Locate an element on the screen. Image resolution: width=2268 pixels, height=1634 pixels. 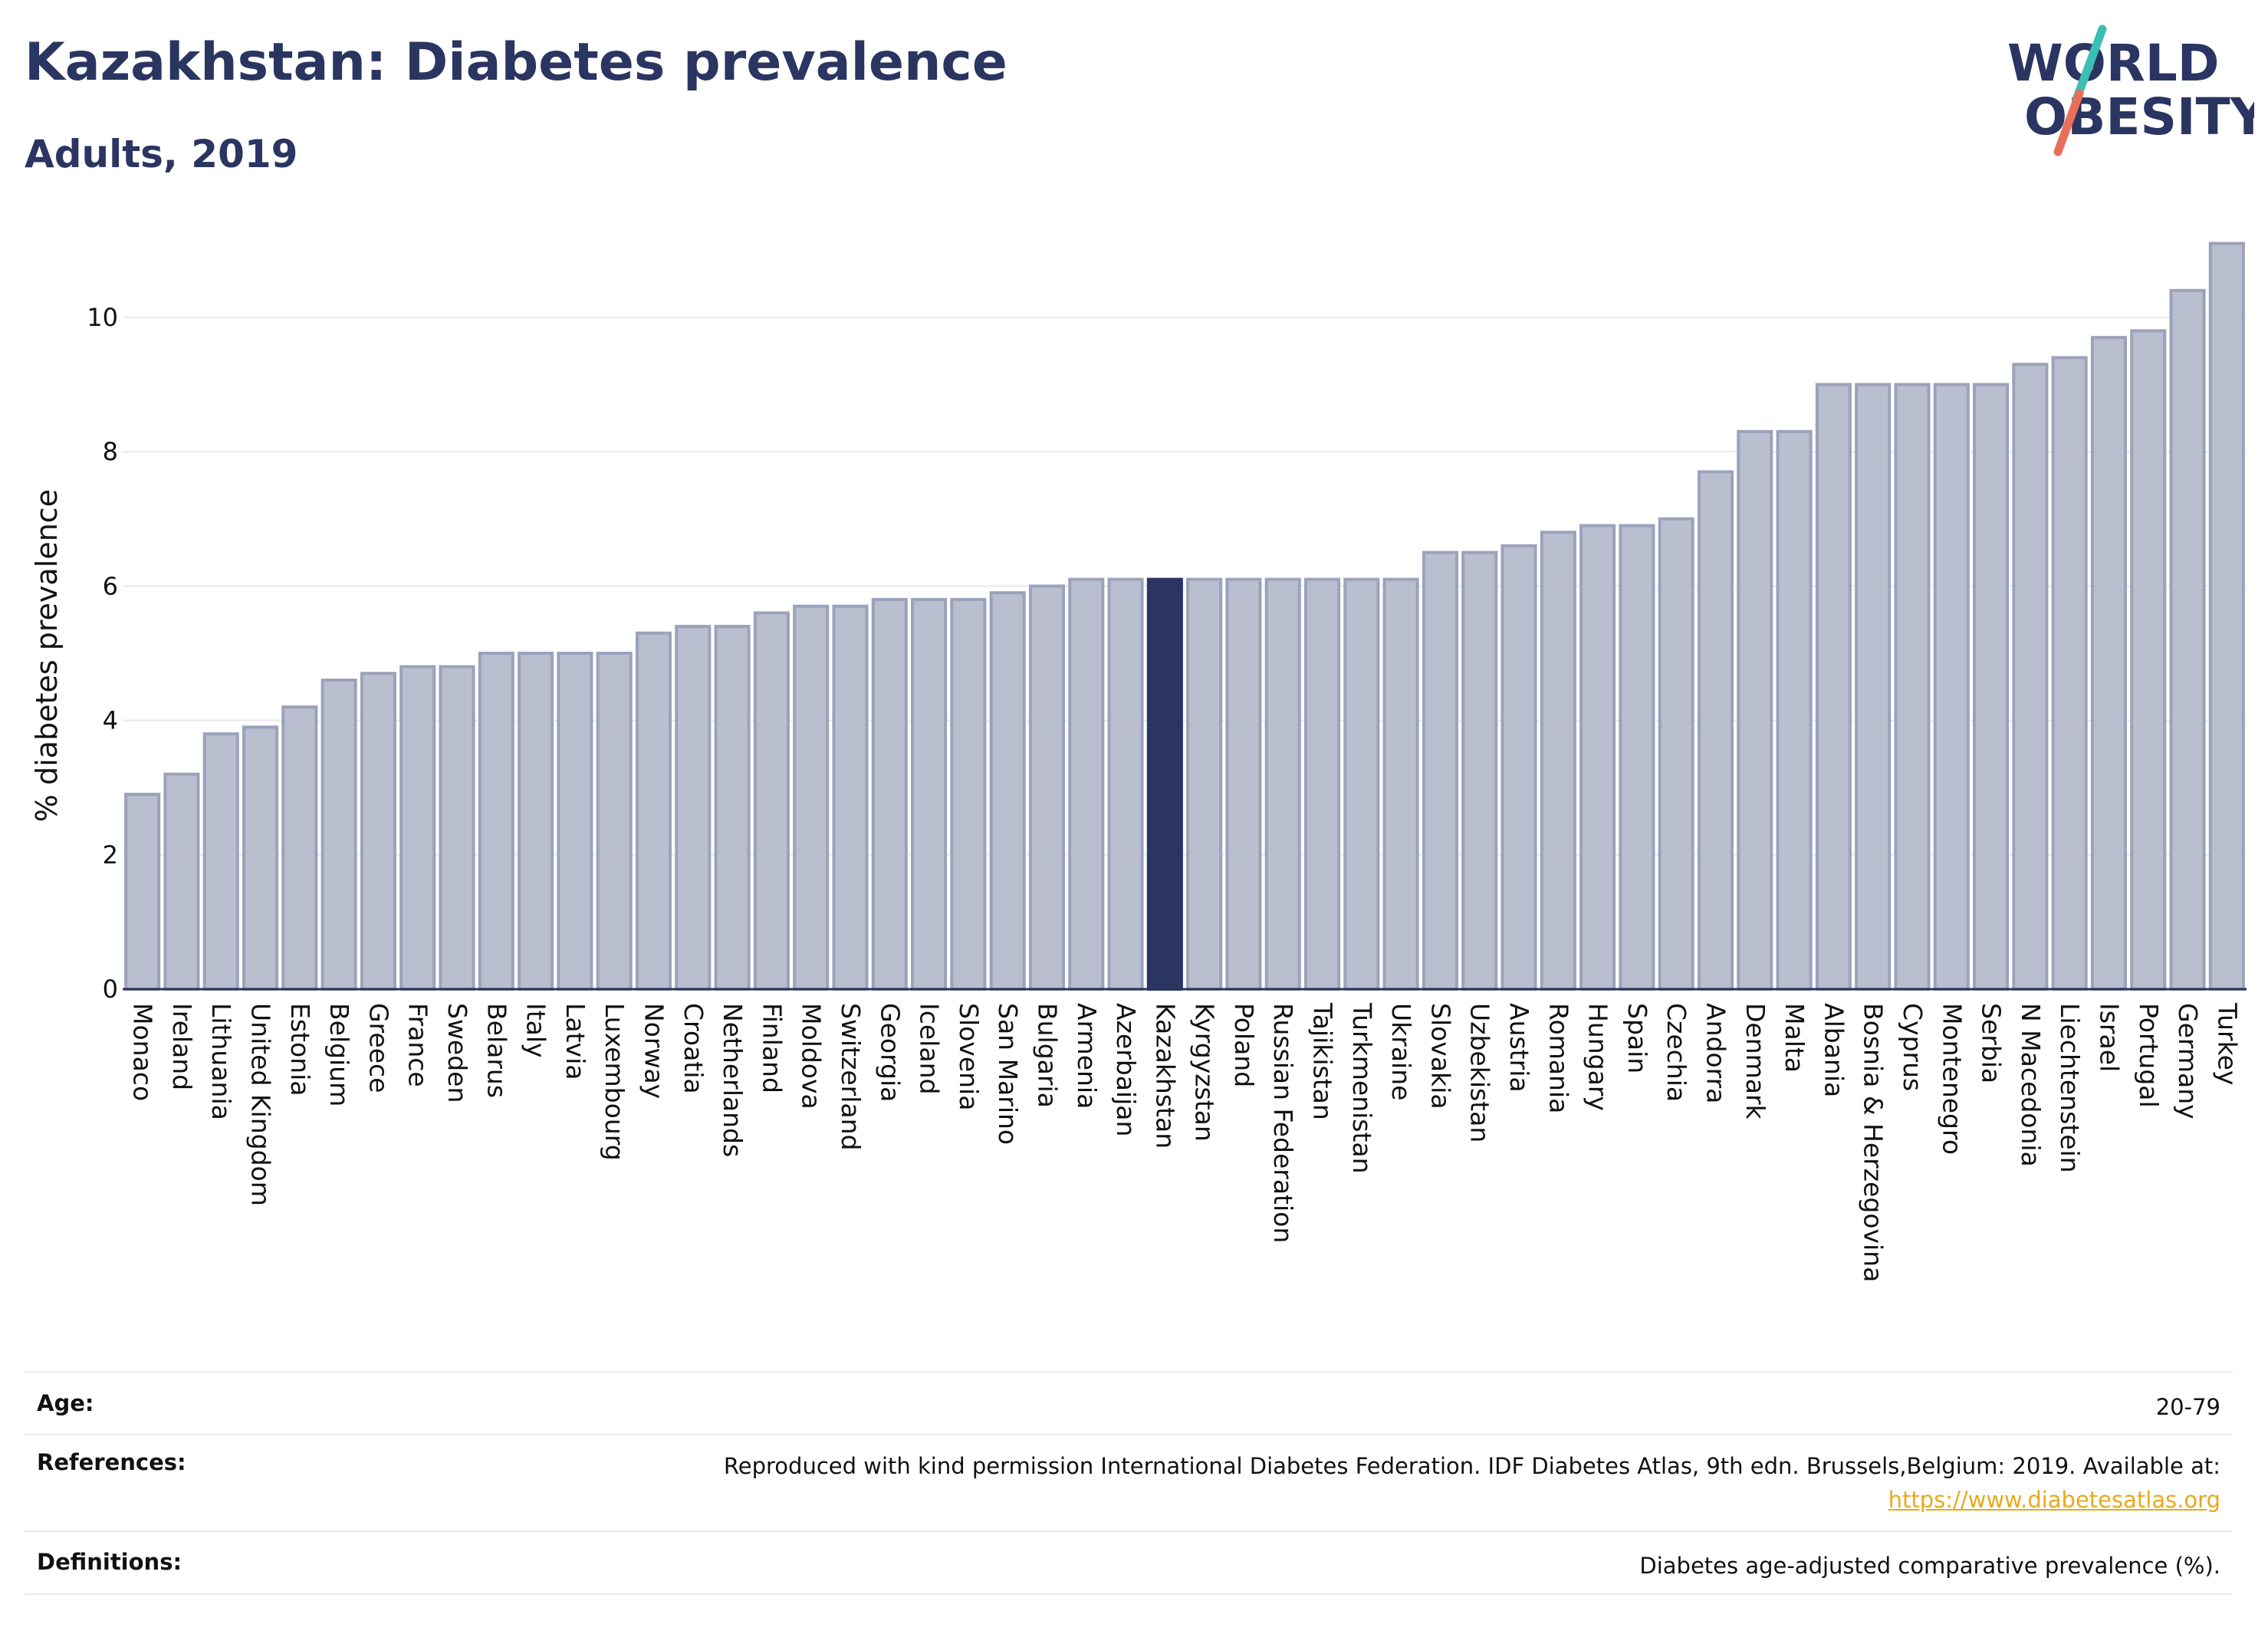
bar-highlighted is located at coordinates (1164, 784).